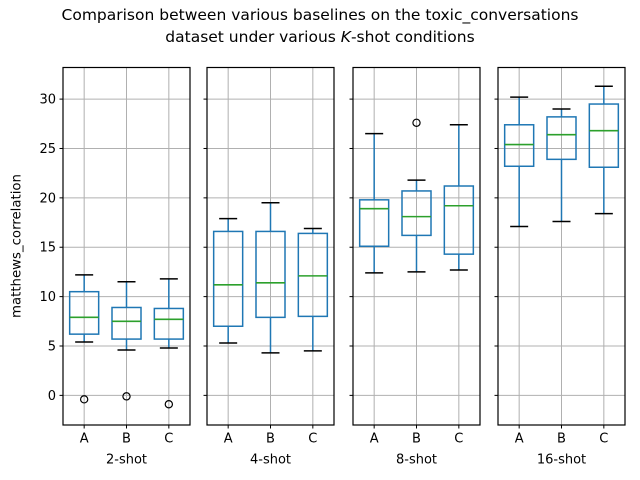 This screenshot has width=640, height=480. Describe the element at coordinates (47, 248) in the screenshot. I see `y-tick-label: 15` at that location.